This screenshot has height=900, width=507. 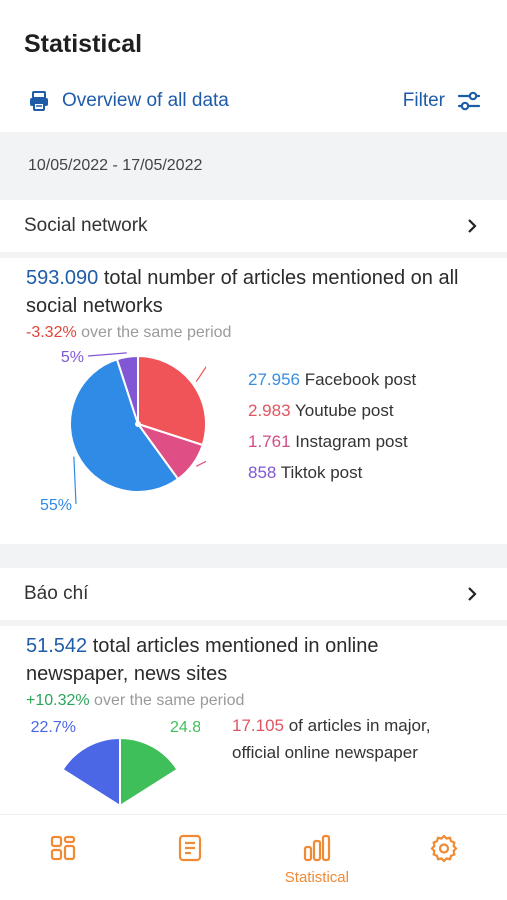 I want to click on nav-dashboard, so click(x=63, y=848).